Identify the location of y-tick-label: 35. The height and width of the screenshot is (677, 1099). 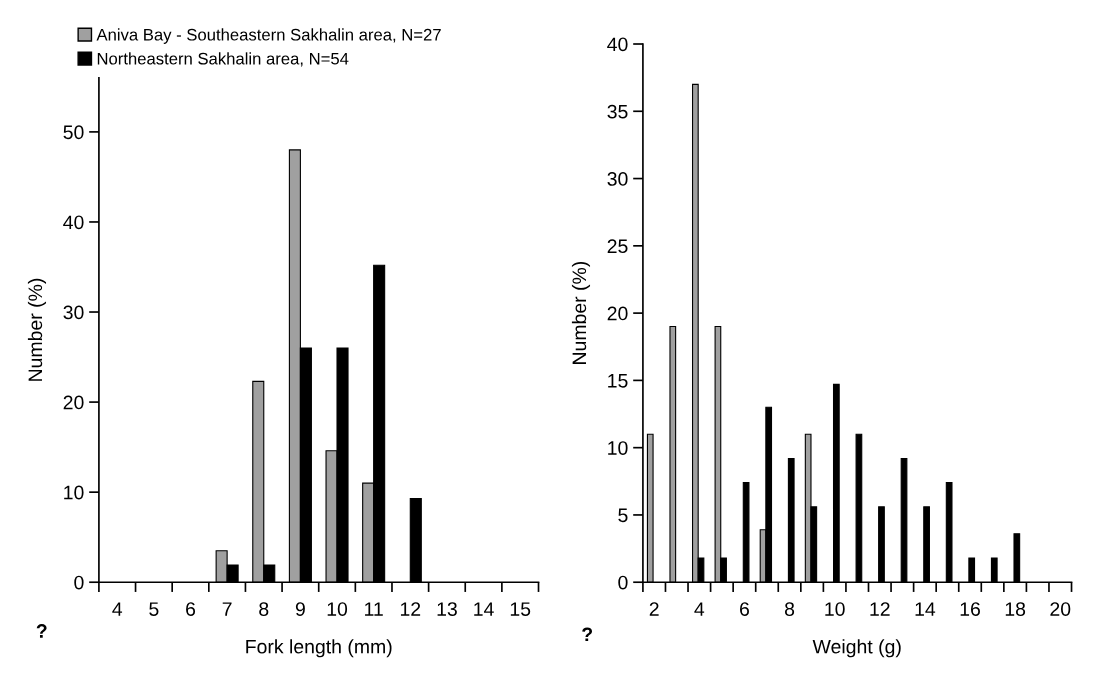
(617, 111).